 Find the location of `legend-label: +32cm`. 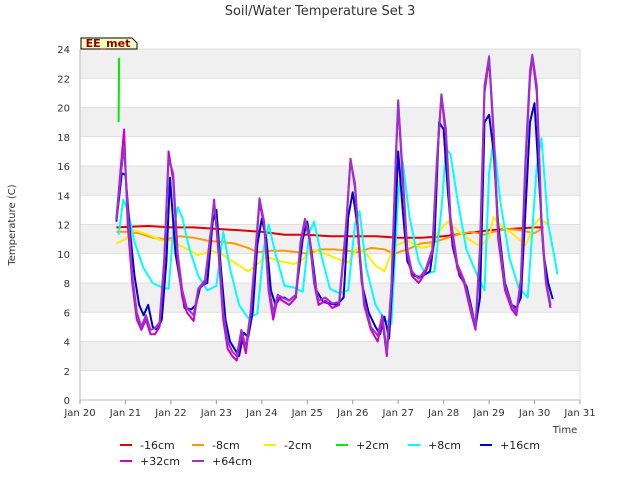

legend-label: +32cm is located at coordinates (160, 461).